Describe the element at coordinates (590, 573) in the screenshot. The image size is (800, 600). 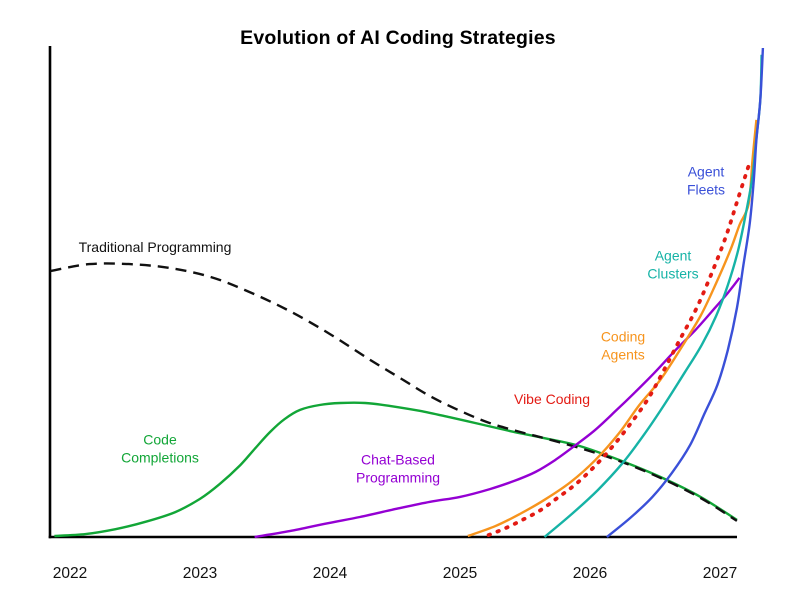
I see `x-tick-label: 2026` at that location.